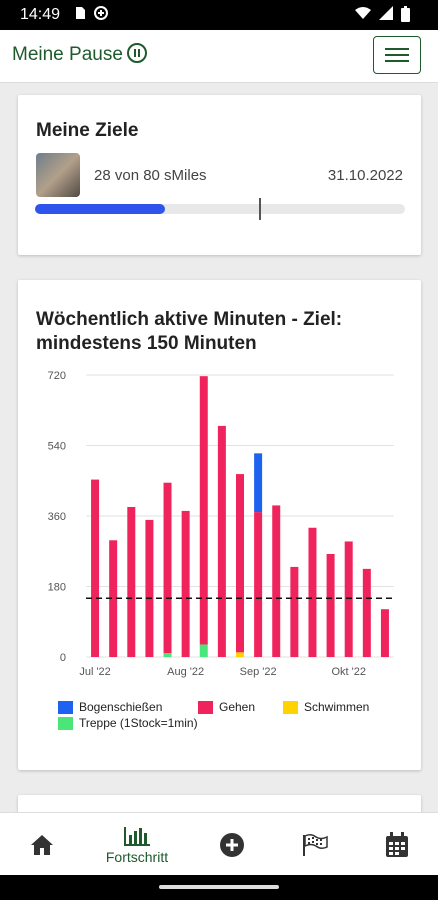 The image size is (438, 900). I want to click on x-tick-label: Okt '22, so click(348, 672).